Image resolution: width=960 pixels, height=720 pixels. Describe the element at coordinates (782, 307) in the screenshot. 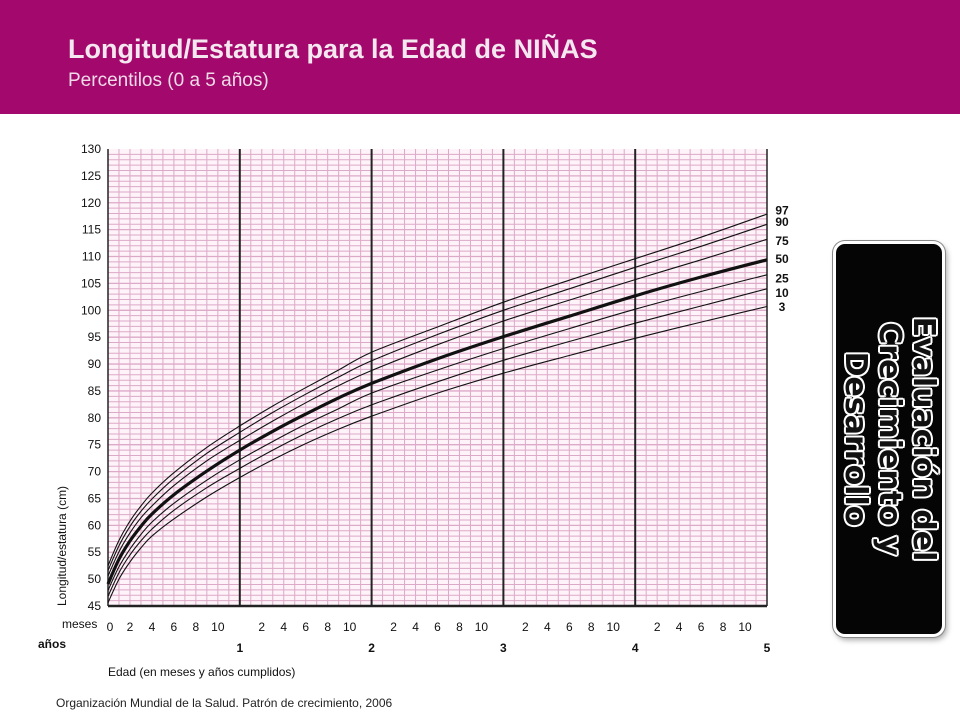

I see `percentile-label-p3: 3` at that location.